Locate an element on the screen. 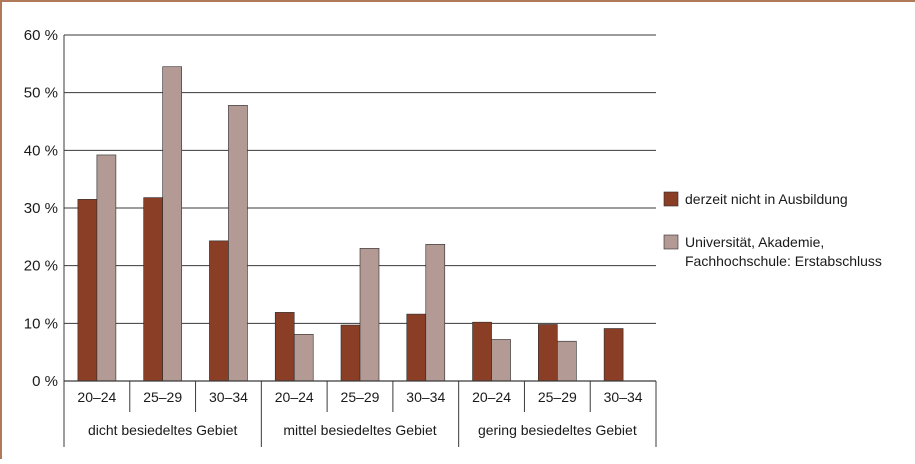 The height and width of the screenshot is (464, 915). y-tick-label: 60 % is located at coordinates (41, 35).